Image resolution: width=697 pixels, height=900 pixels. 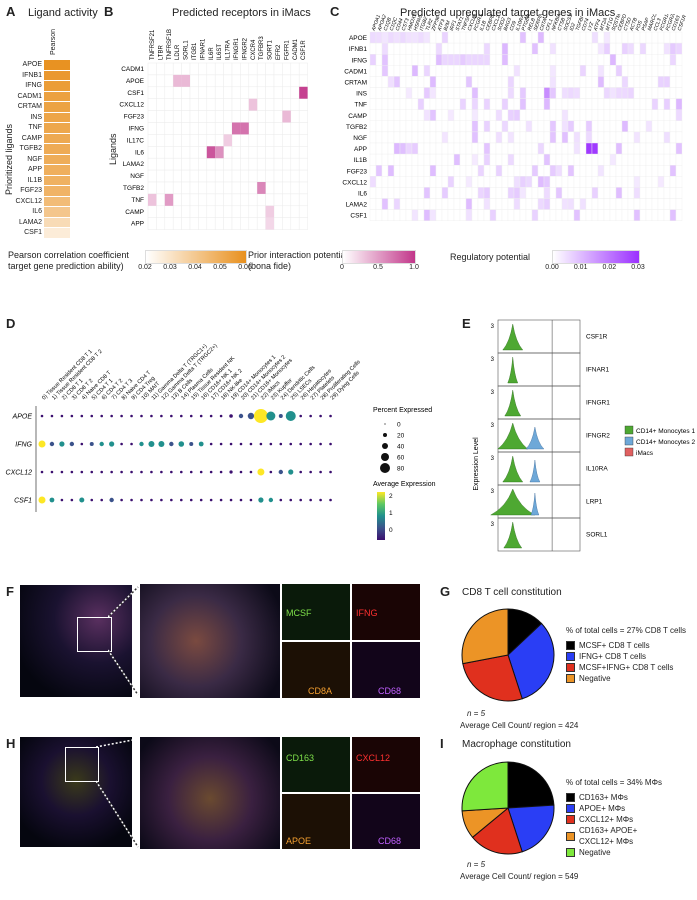 What do you see at coordinates (210, 793) in the screenshot?
I see `panel-h-merged-zoom-image` at bounding box center [210, 793].